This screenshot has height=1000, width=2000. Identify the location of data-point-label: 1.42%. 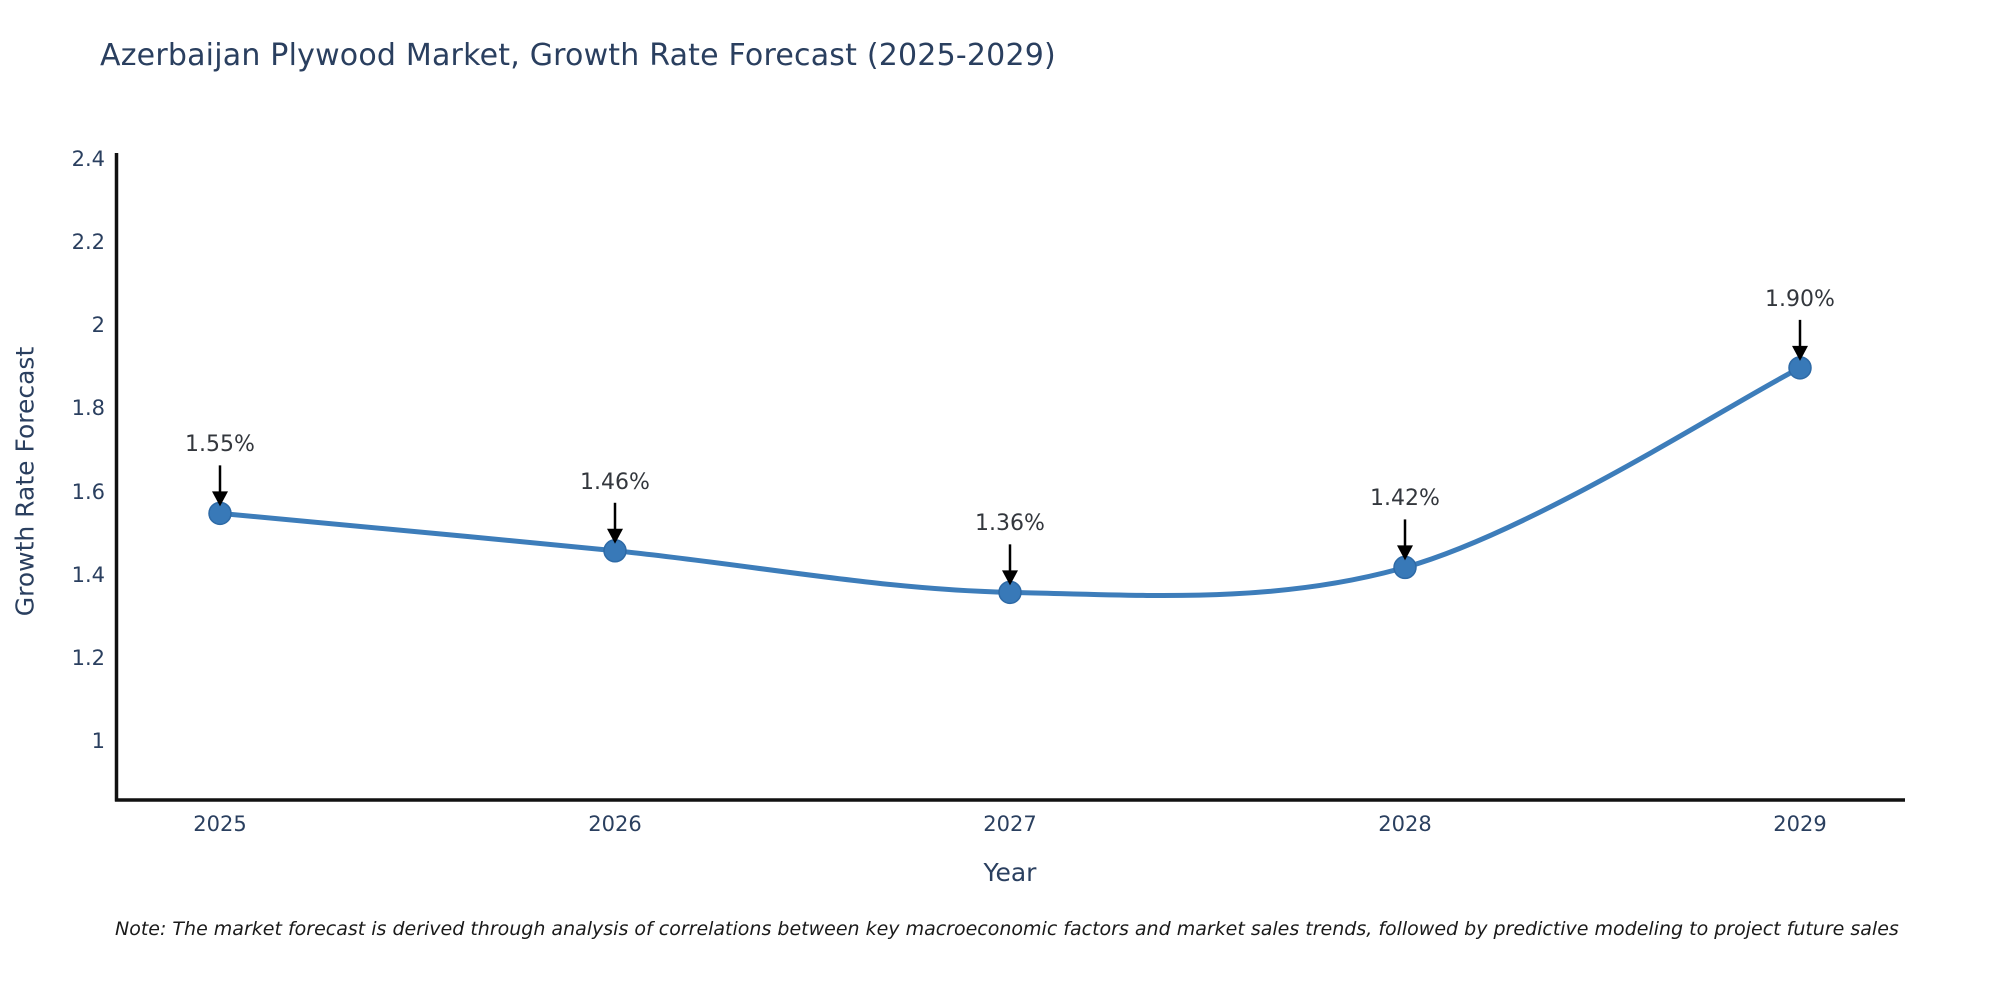
(1405, 499).